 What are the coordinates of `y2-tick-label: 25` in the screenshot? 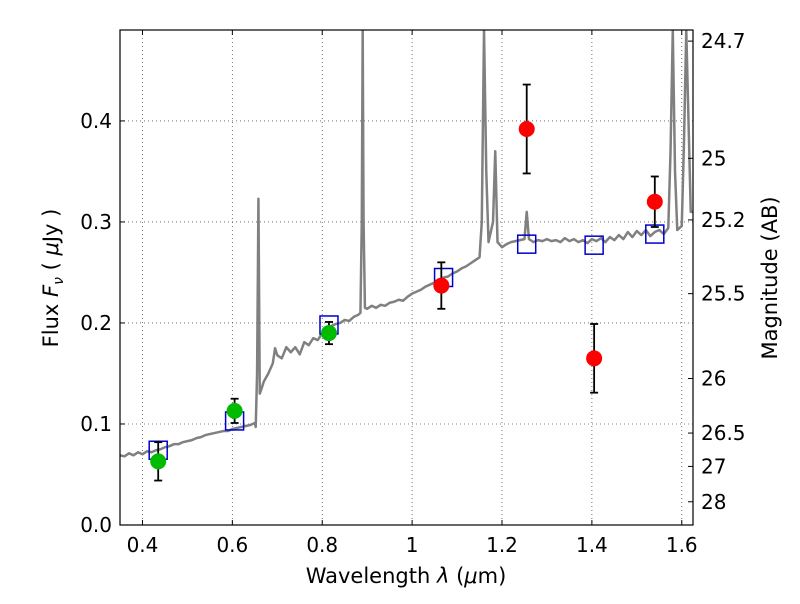 It's located at (713, 158).